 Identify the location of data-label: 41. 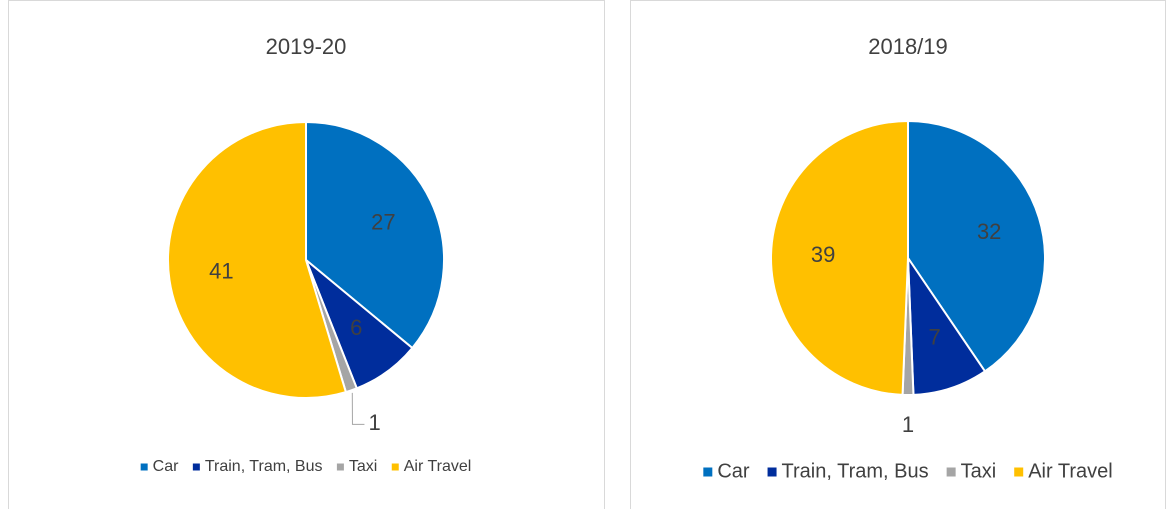
(221, 270).